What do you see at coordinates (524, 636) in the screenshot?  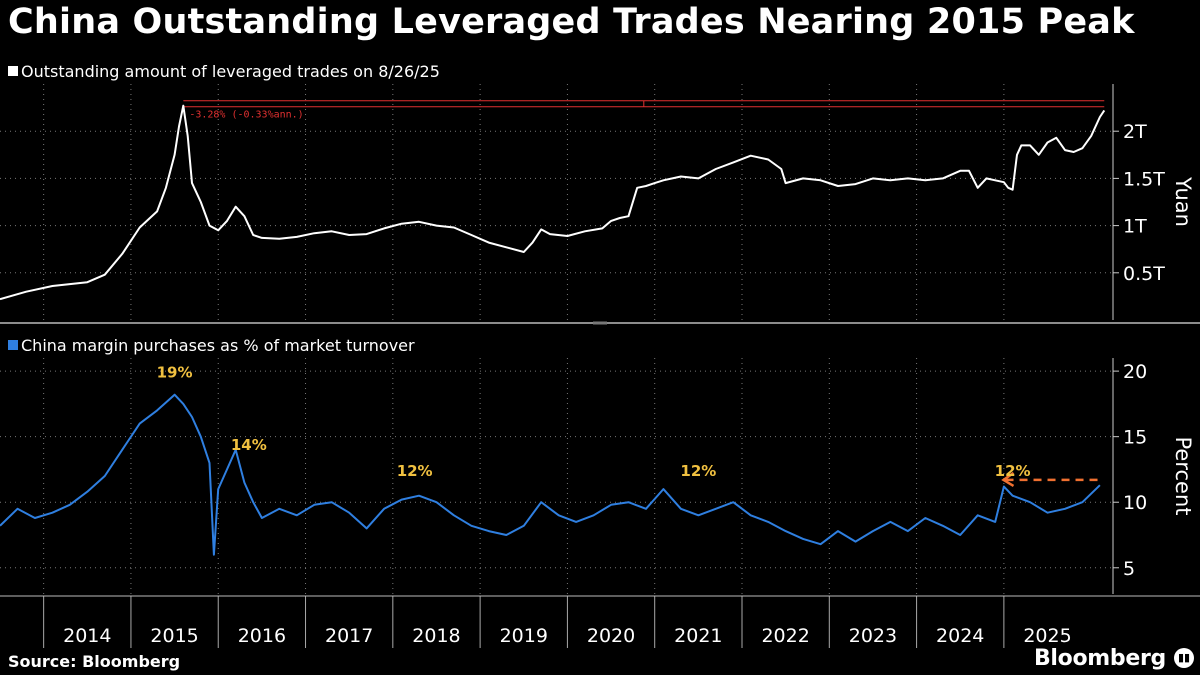 I see `x-tick-label: 2019` at bounding box center [524, 636].